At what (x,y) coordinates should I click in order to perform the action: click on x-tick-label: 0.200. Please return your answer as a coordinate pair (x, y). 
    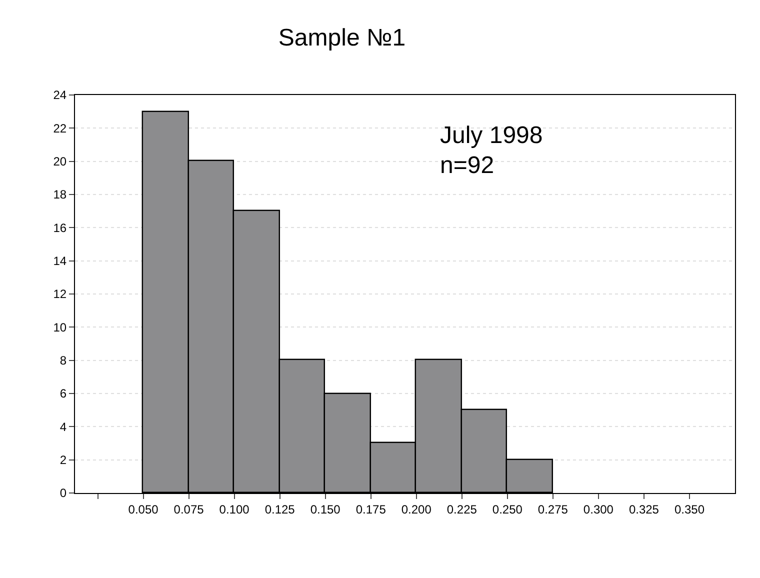
    Looking at the image, I should click on (416, 509).